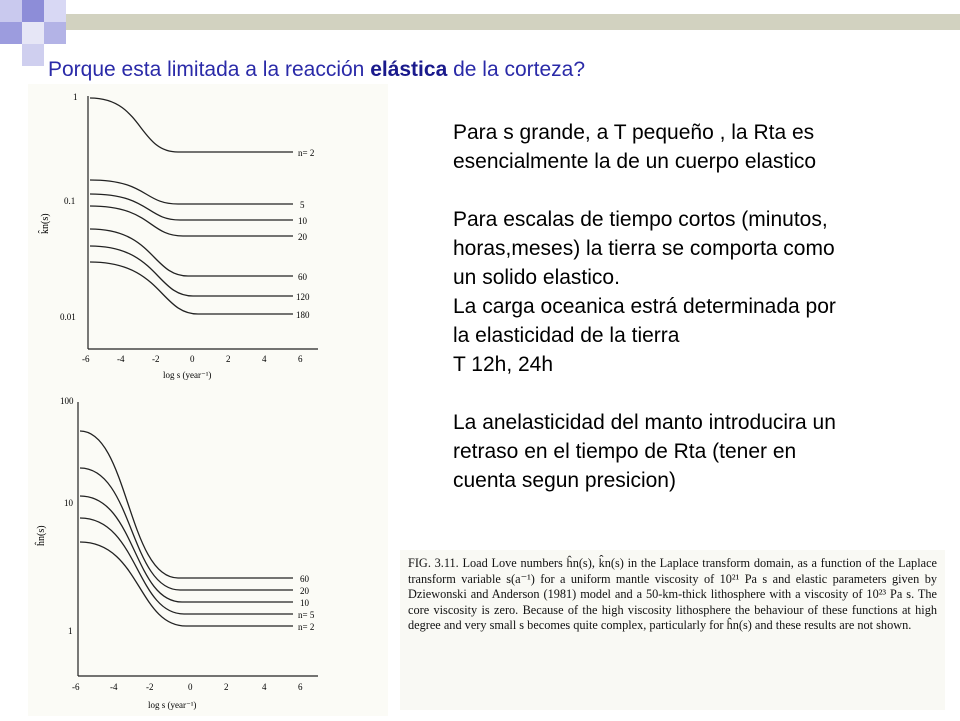  I want to click on bottom-ytick-3: 1, so click(70, 631).